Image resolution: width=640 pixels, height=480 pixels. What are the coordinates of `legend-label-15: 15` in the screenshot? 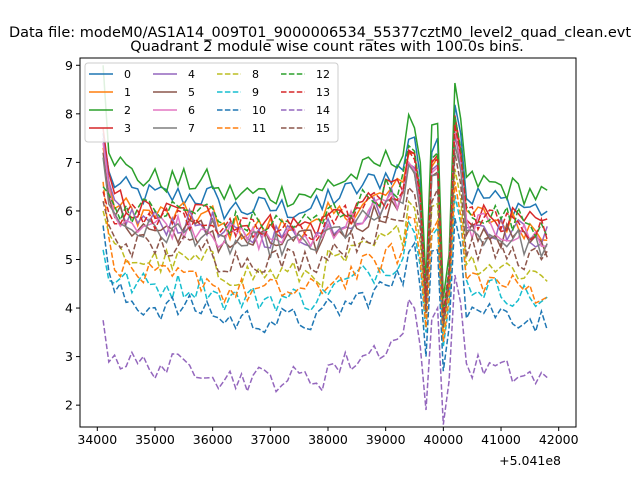 It's located at (323, 128).